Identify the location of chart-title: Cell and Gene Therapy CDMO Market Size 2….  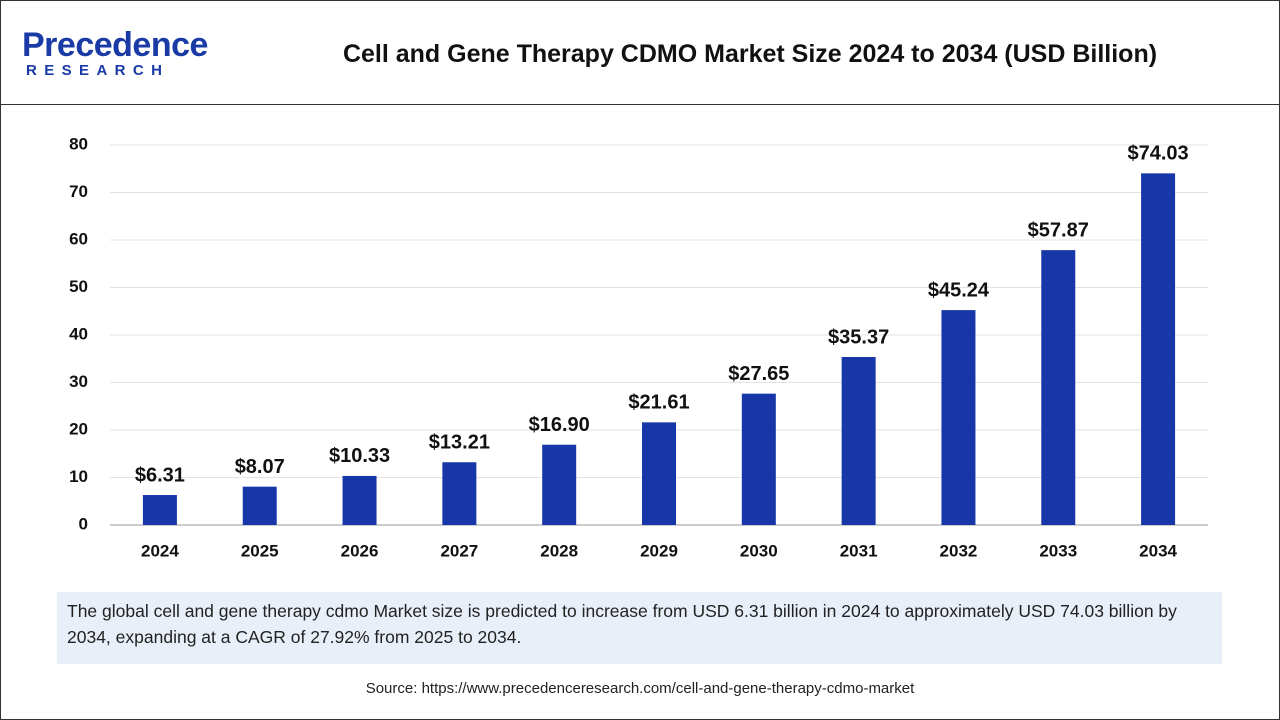
(750, 54).